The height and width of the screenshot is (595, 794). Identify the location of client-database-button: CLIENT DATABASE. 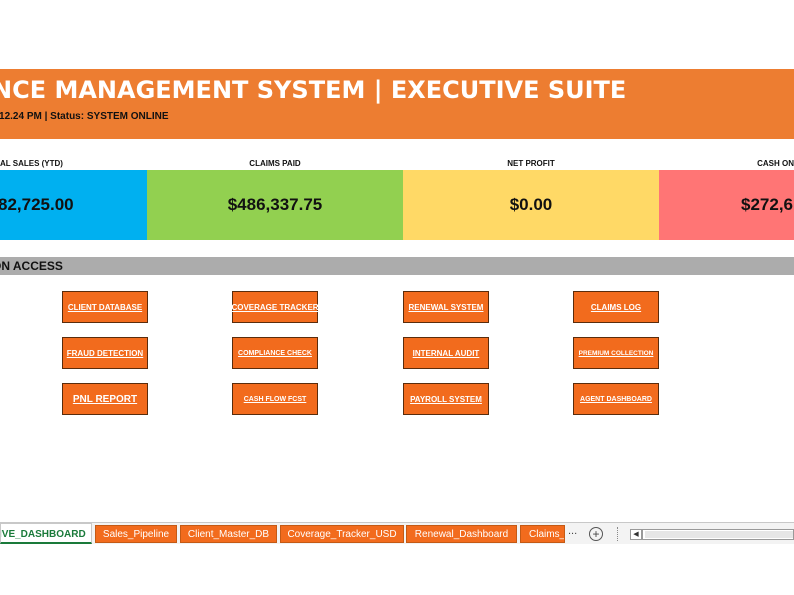
(105, 307).